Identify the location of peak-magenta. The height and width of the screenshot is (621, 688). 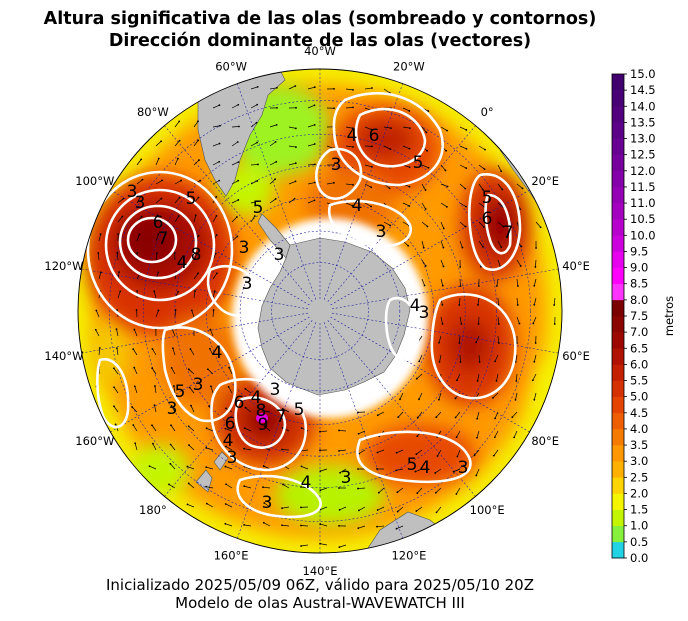
(262, 418).